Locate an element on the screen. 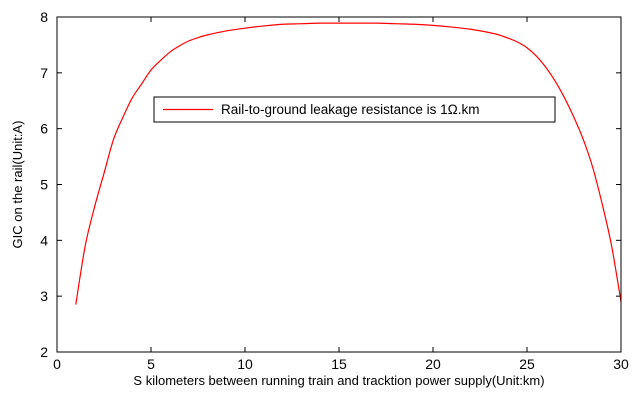 Image resolution: width=638 pixels, height=393 pixels. x-tick-label: 20 is located at coordinates (433, 364).